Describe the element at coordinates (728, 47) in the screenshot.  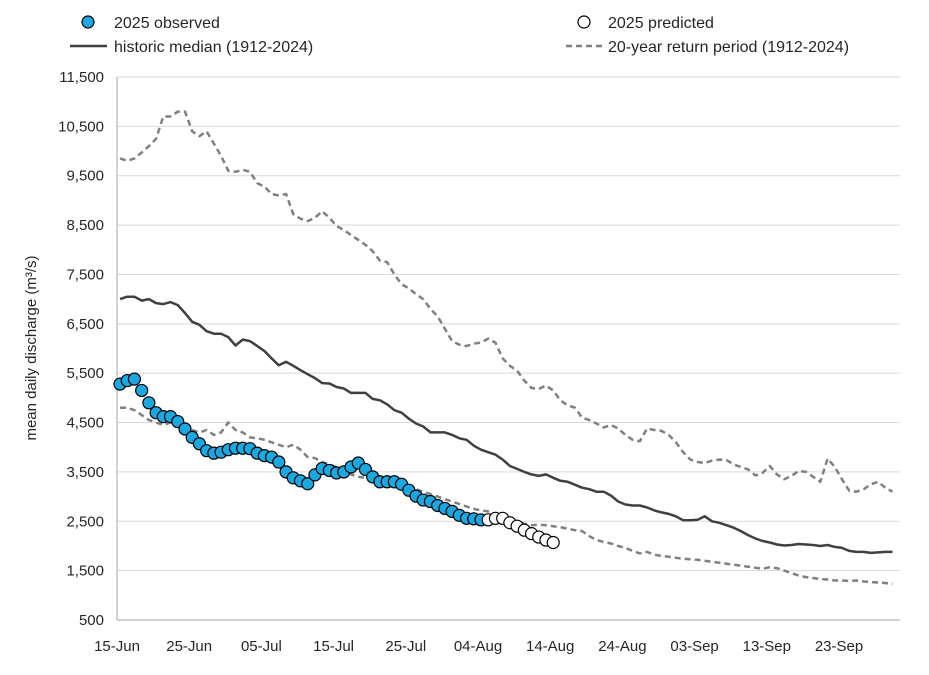
I see `legend-label-return-period: 20-year return period (1912-2024)` at that location.